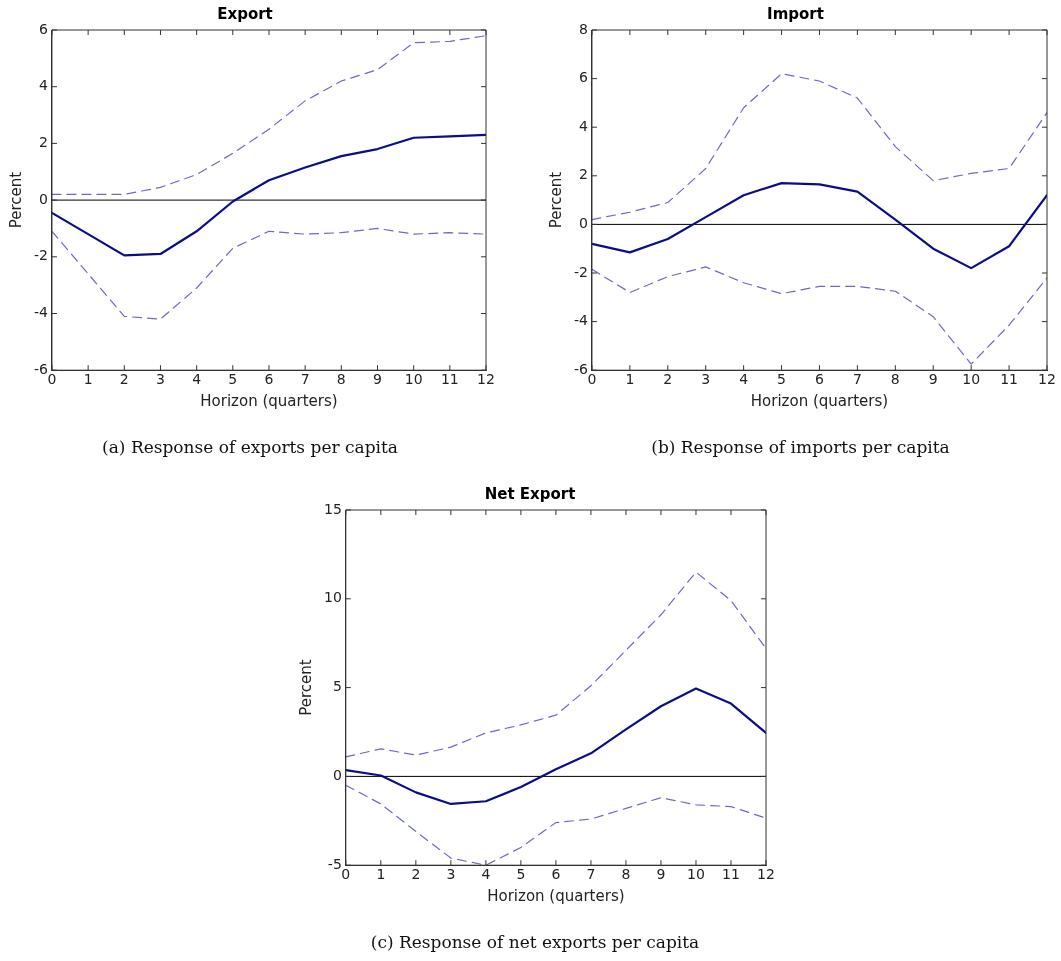 Image resolution: width=1061 pixels, height=961 pixels. Describe the element at coordinates (245, 13) in the screenshot. I see `chart-title: Export` at that location.